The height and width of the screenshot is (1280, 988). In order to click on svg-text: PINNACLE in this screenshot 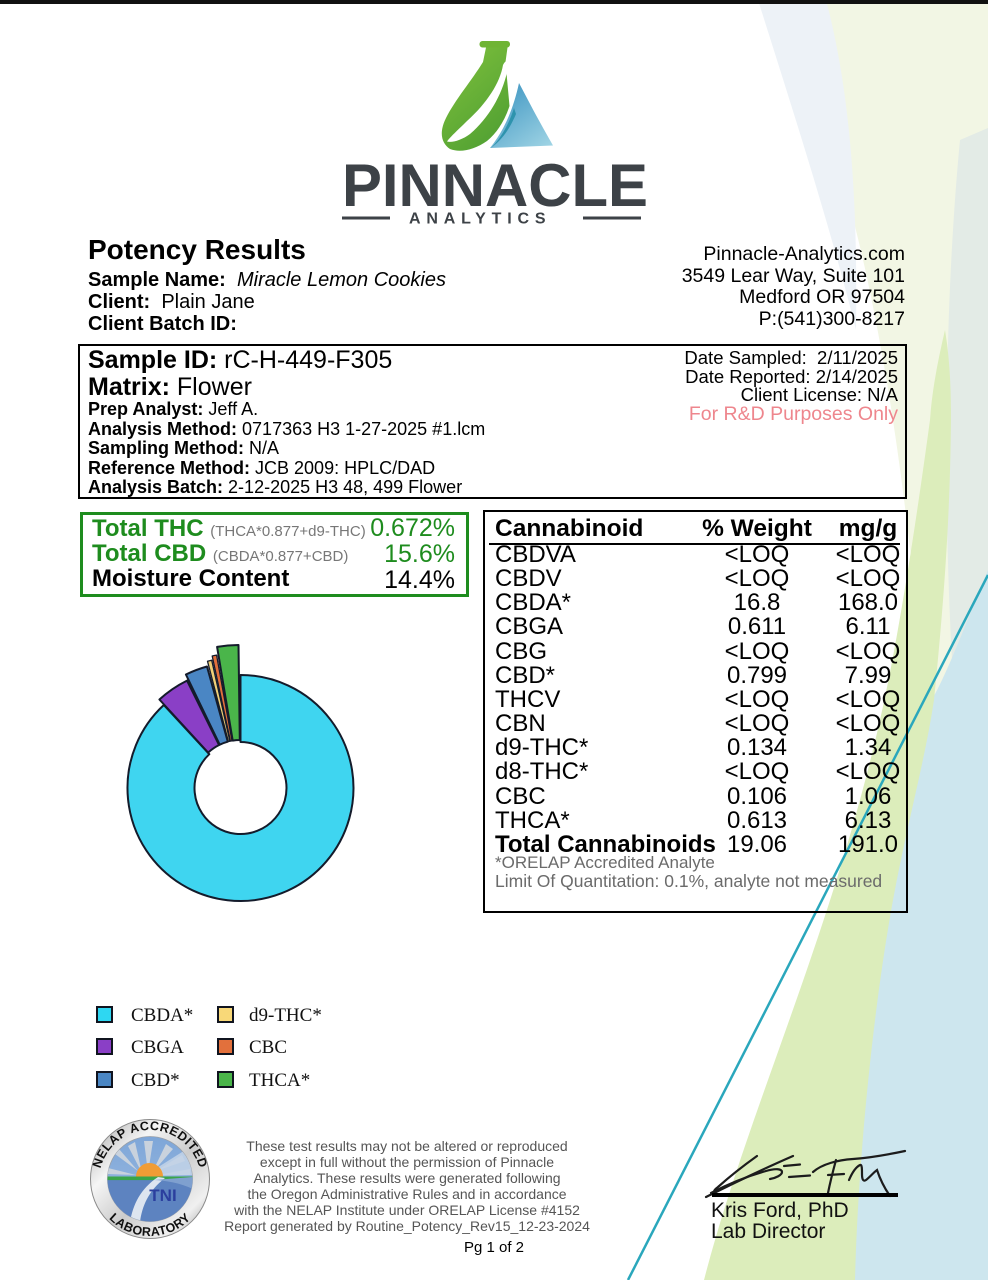, I will do `click(495, 185)`.